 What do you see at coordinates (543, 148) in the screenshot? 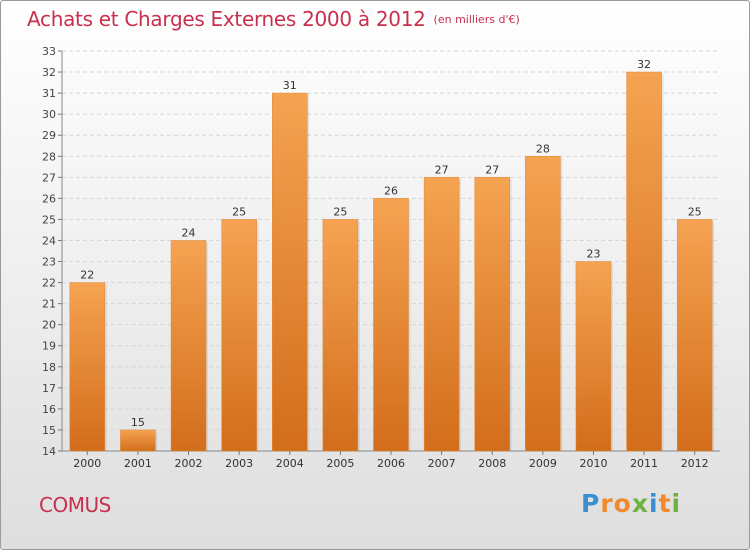
I see `bar-value-label: 28` at bounding box center [543, 148].